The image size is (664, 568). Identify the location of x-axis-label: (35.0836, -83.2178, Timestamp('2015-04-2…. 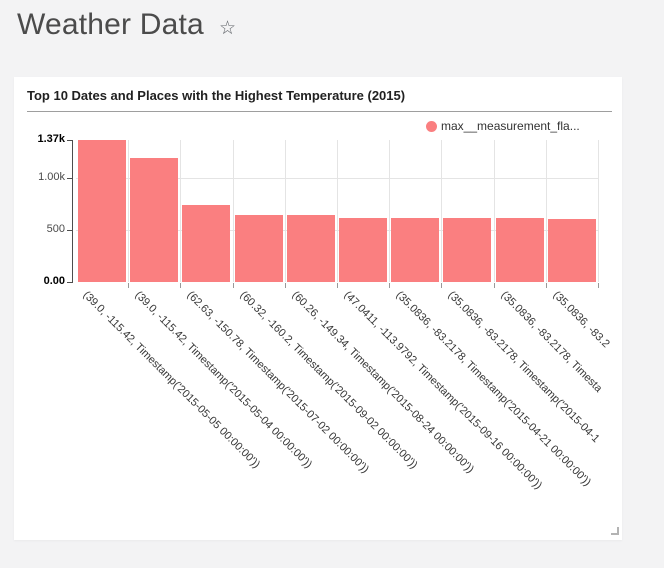
(493, 389).